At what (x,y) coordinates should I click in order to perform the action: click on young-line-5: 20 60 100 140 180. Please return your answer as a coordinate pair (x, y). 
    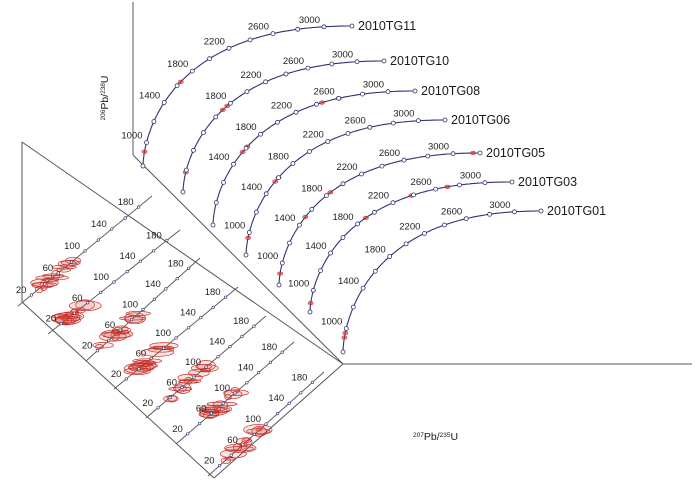
    Looking at the image, I should click on (204, 367).